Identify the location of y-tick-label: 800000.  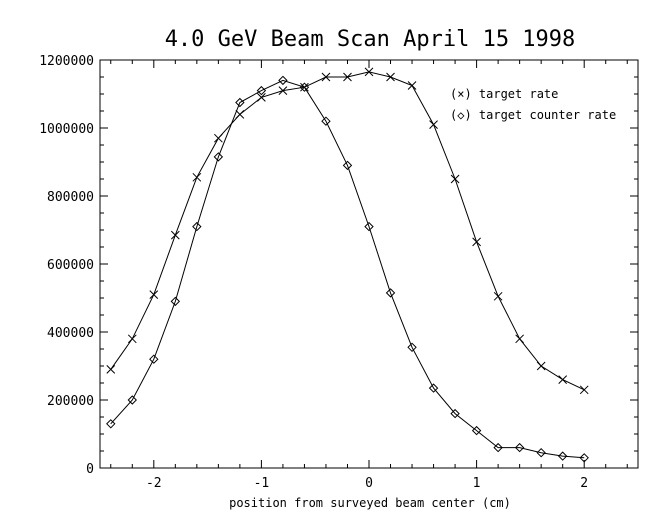
(70, 197).